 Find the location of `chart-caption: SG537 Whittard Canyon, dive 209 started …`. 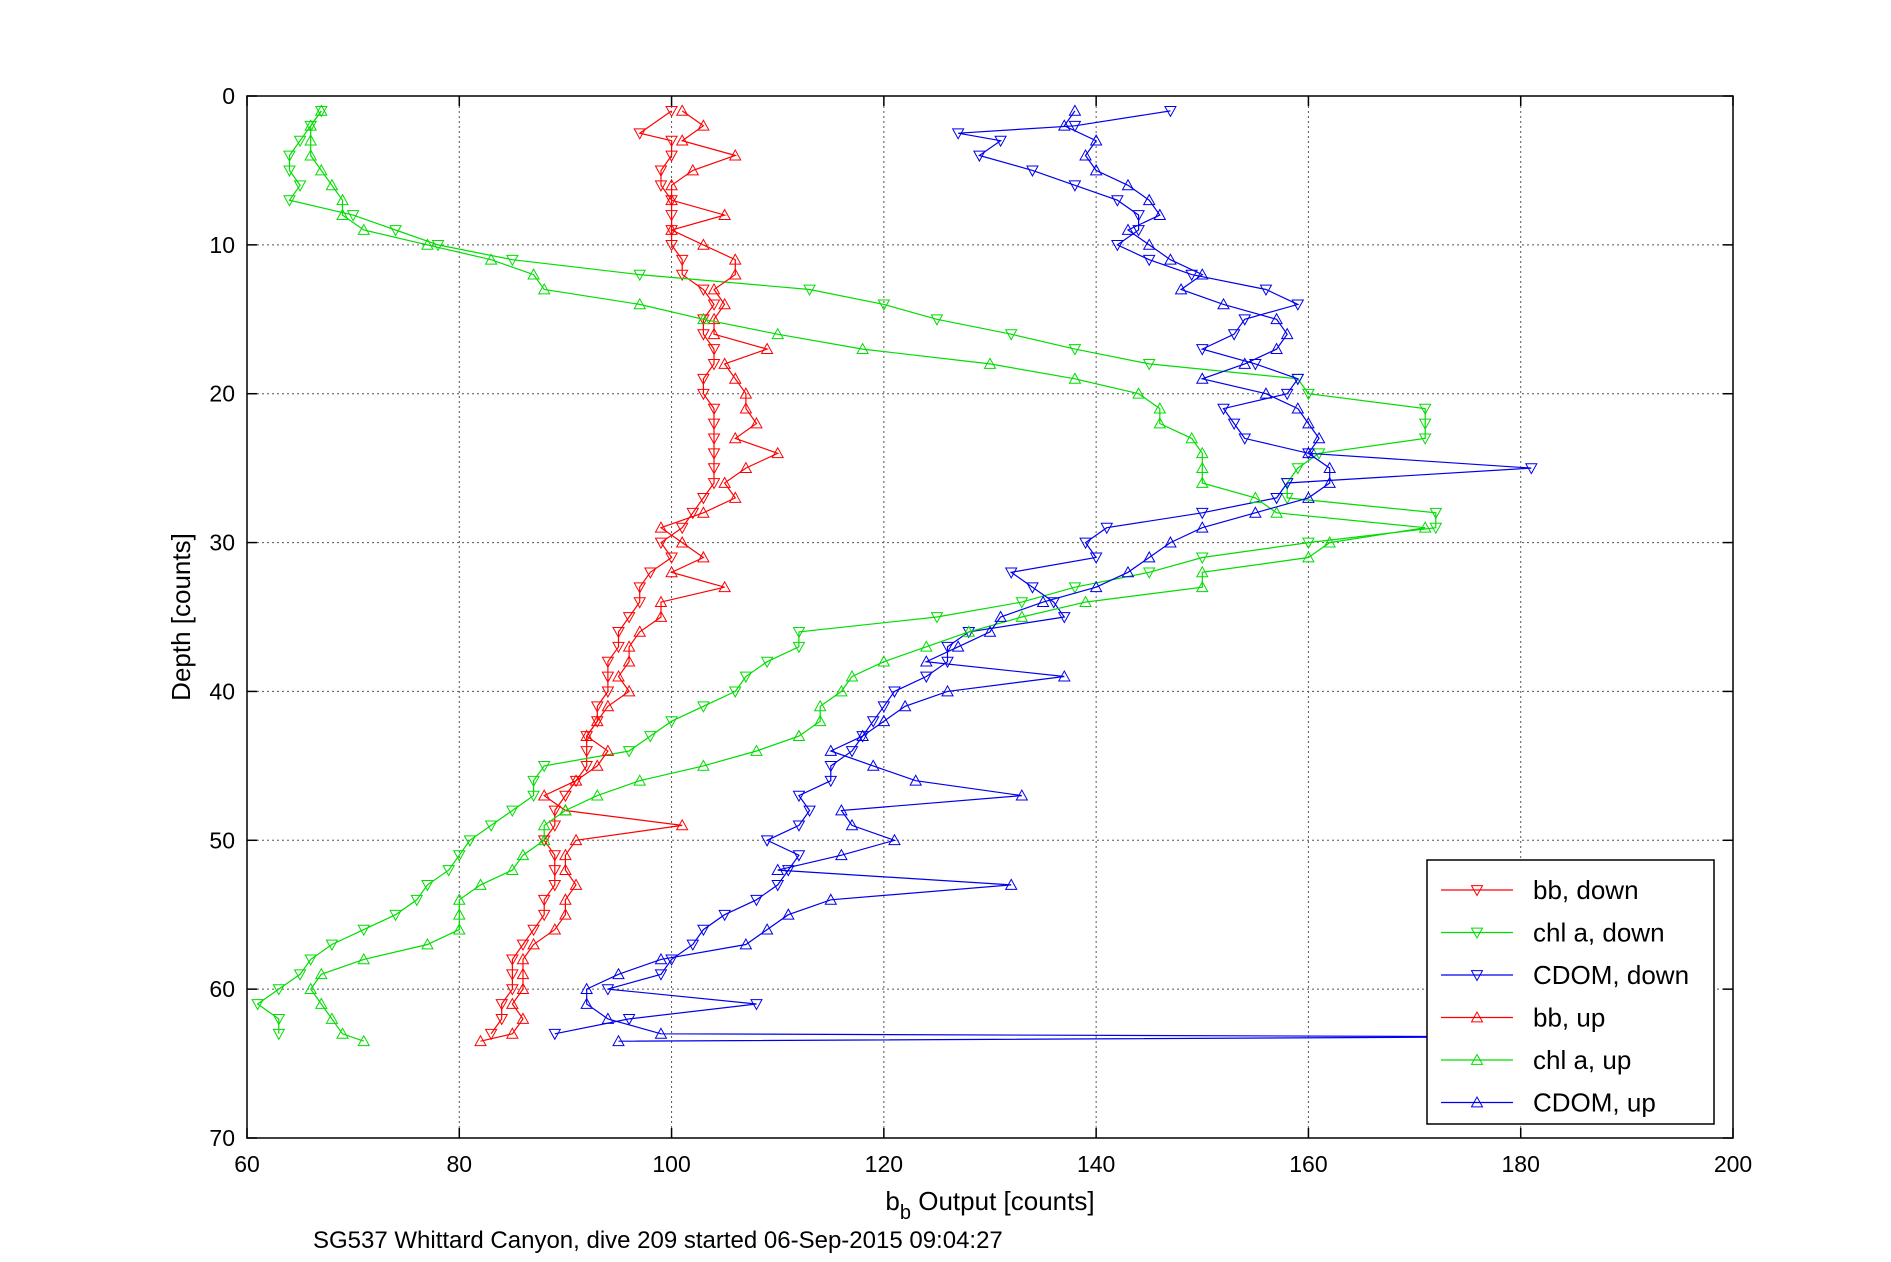

chart-caption: SG537 Whittard Canyon, dive 209 started … is located at coordinates (658, 1240).